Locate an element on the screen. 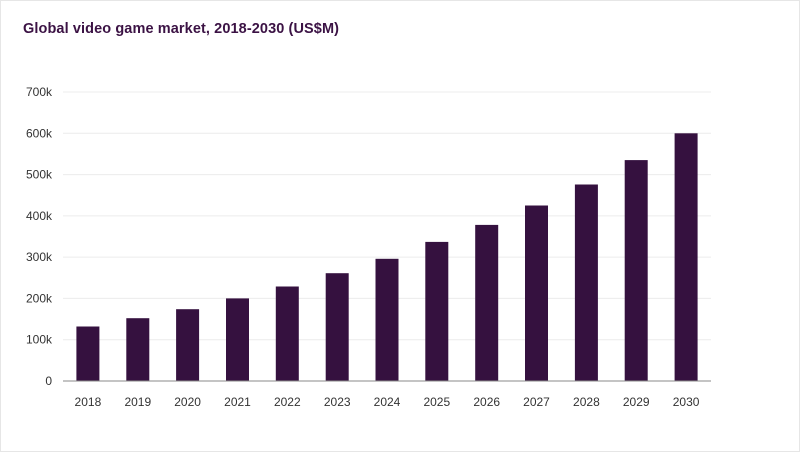 This screenshot has height=452, width=800. x-tick-label: 2020 is located at coordinates (187, 402).